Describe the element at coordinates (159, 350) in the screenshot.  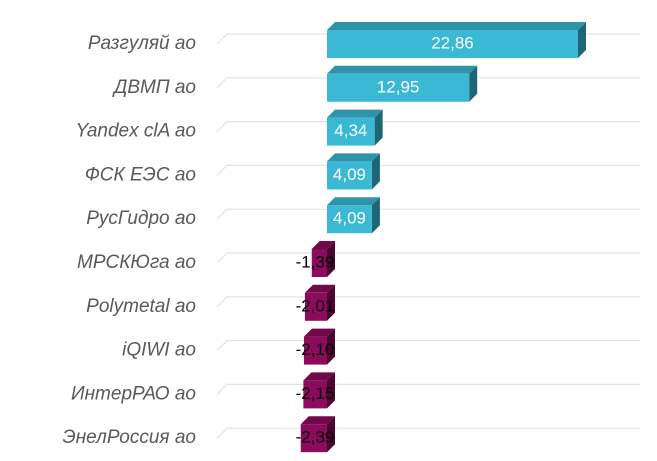
I see `category-label: iQIWI ао` at that location.